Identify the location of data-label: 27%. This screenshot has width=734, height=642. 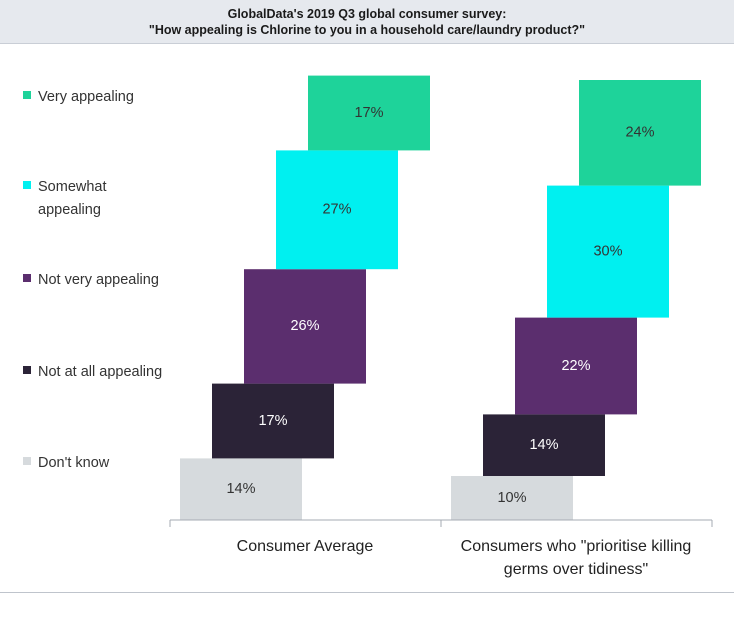
(336, 210).